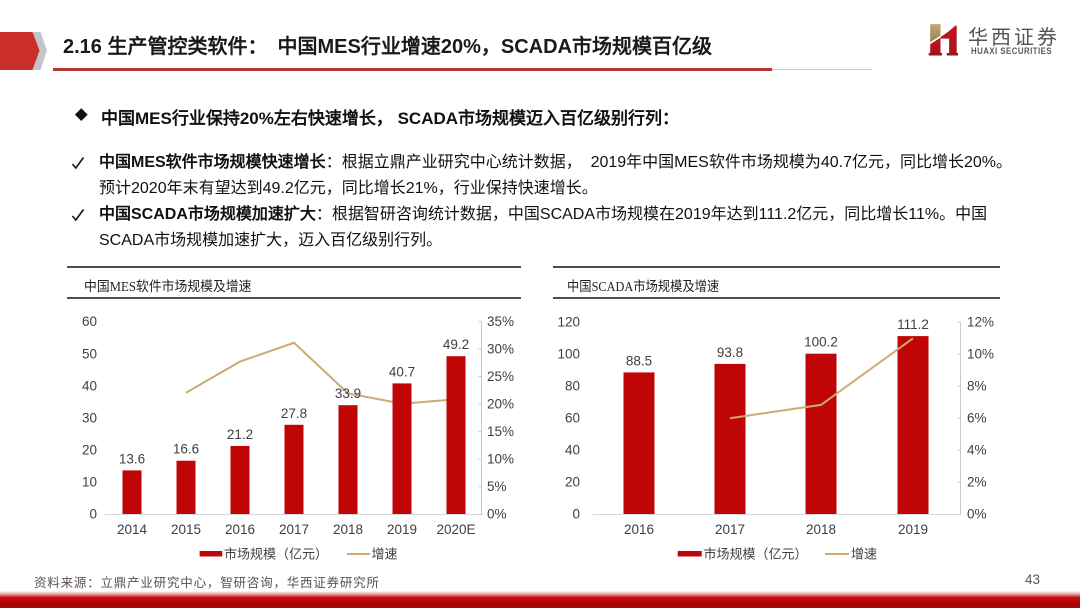 The width and height of the screenshot is (1080, 608). Describe the element at coordinates (977, 386) in the screenshot. I see `svg-text: 8%` at that location.